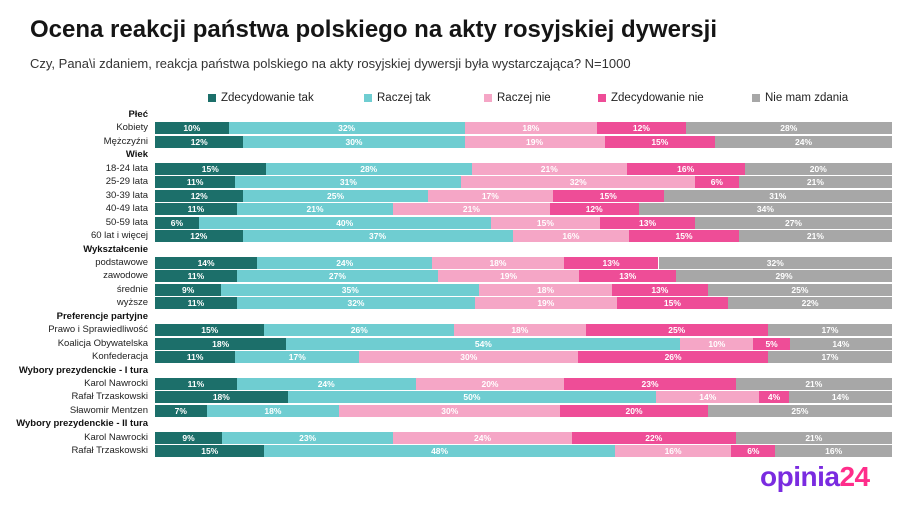 This screenshot has height=508, width=915. What do you see at coordinates (102, 343) in the screenshot?
I see `row-label: Koalicja Obywatelska` at bounding box center [102, 343].